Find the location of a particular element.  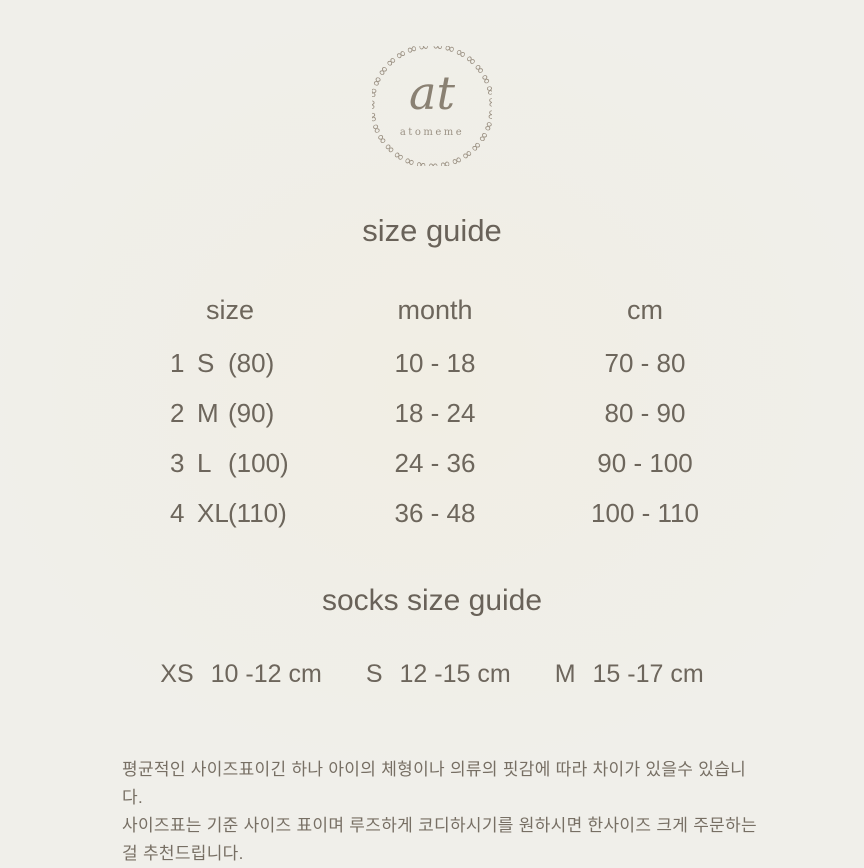

month-cell: 10 - 18 is located at coordinates (435, 362).